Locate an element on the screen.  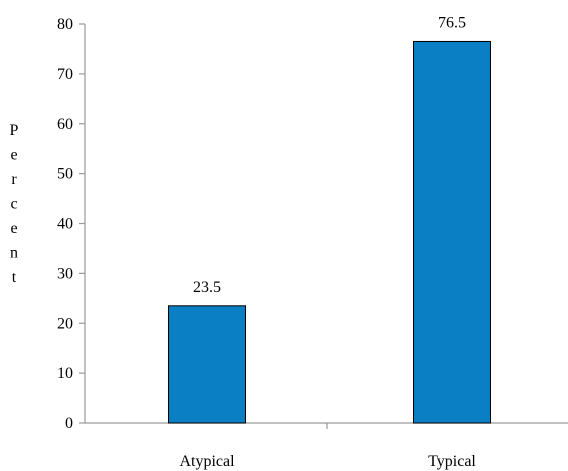
y-axis-label-letter: c is located at coordinates (13, 204).